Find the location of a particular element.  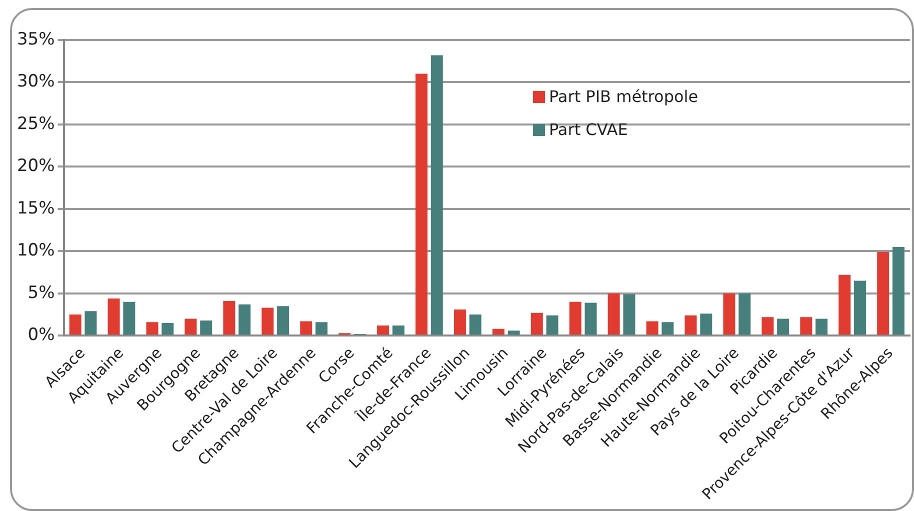

y-tick-label: 10% is located at coordinates (35, 250).